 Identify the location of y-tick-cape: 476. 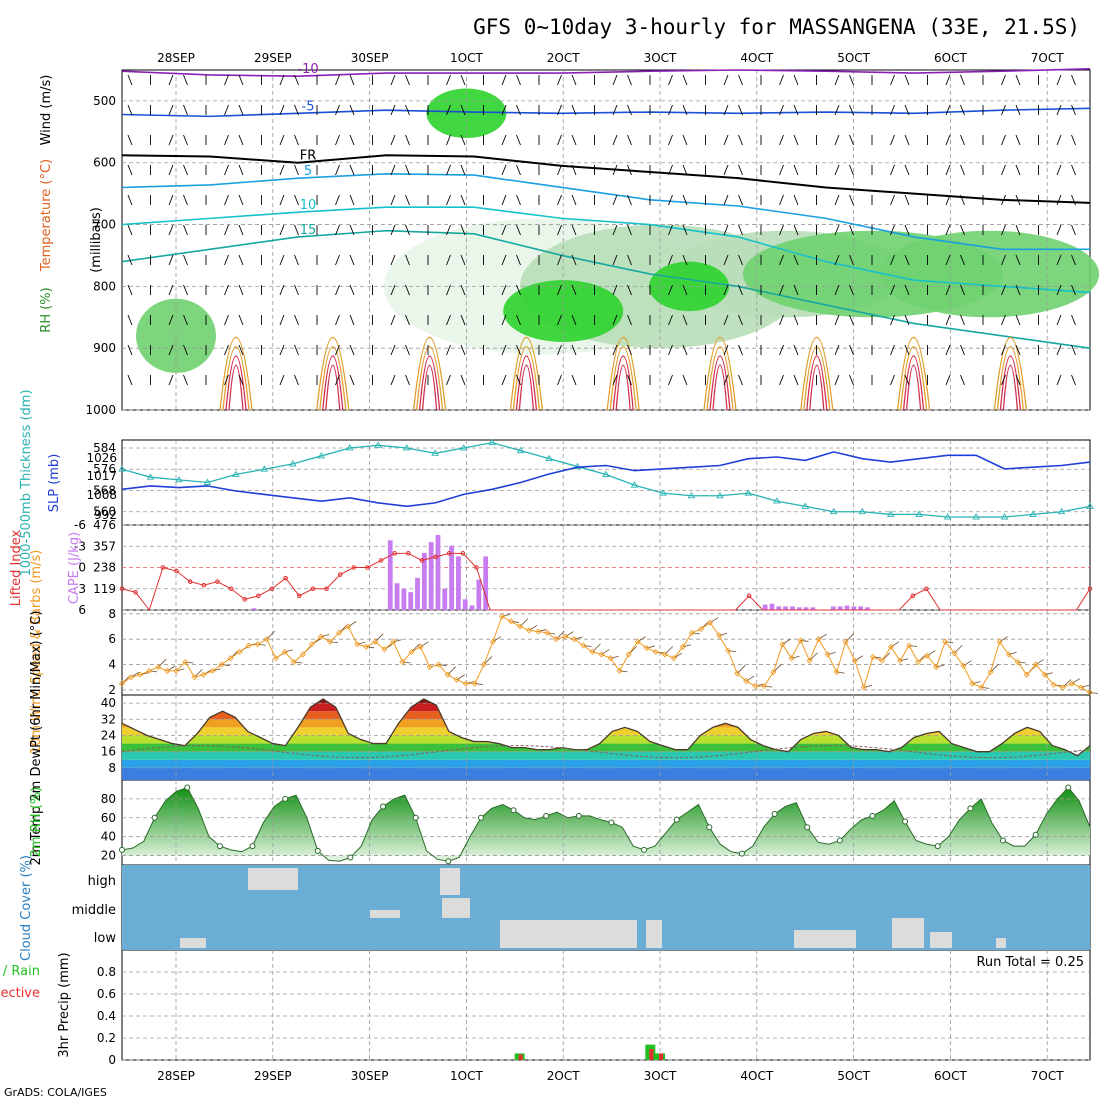
(104, 525).